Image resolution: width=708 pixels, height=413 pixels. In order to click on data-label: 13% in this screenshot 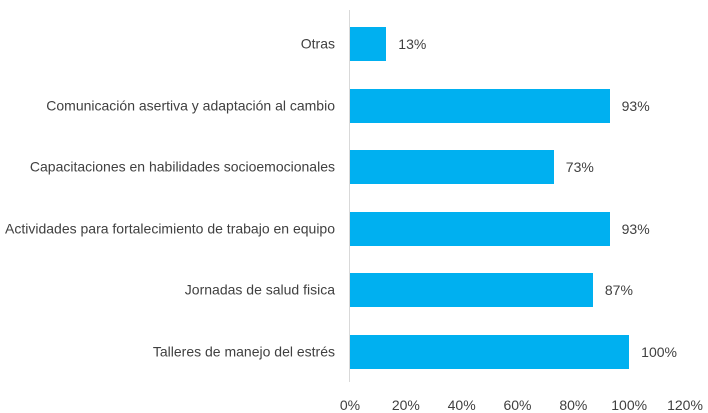, I will do `click(412, 44)`.